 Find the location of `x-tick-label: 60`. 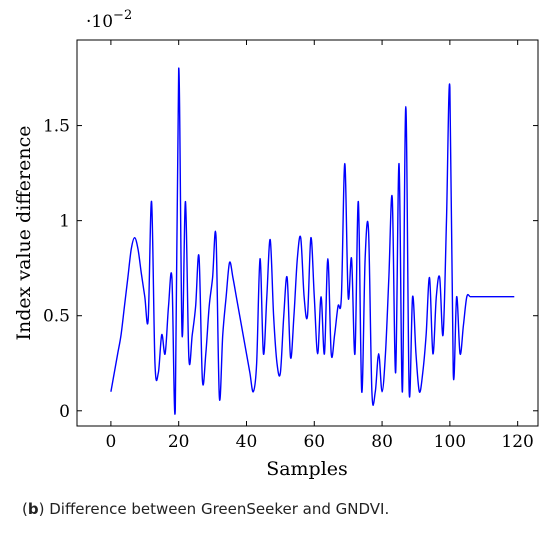

x-tick-label: 60 is located at coordinates (314, 442).